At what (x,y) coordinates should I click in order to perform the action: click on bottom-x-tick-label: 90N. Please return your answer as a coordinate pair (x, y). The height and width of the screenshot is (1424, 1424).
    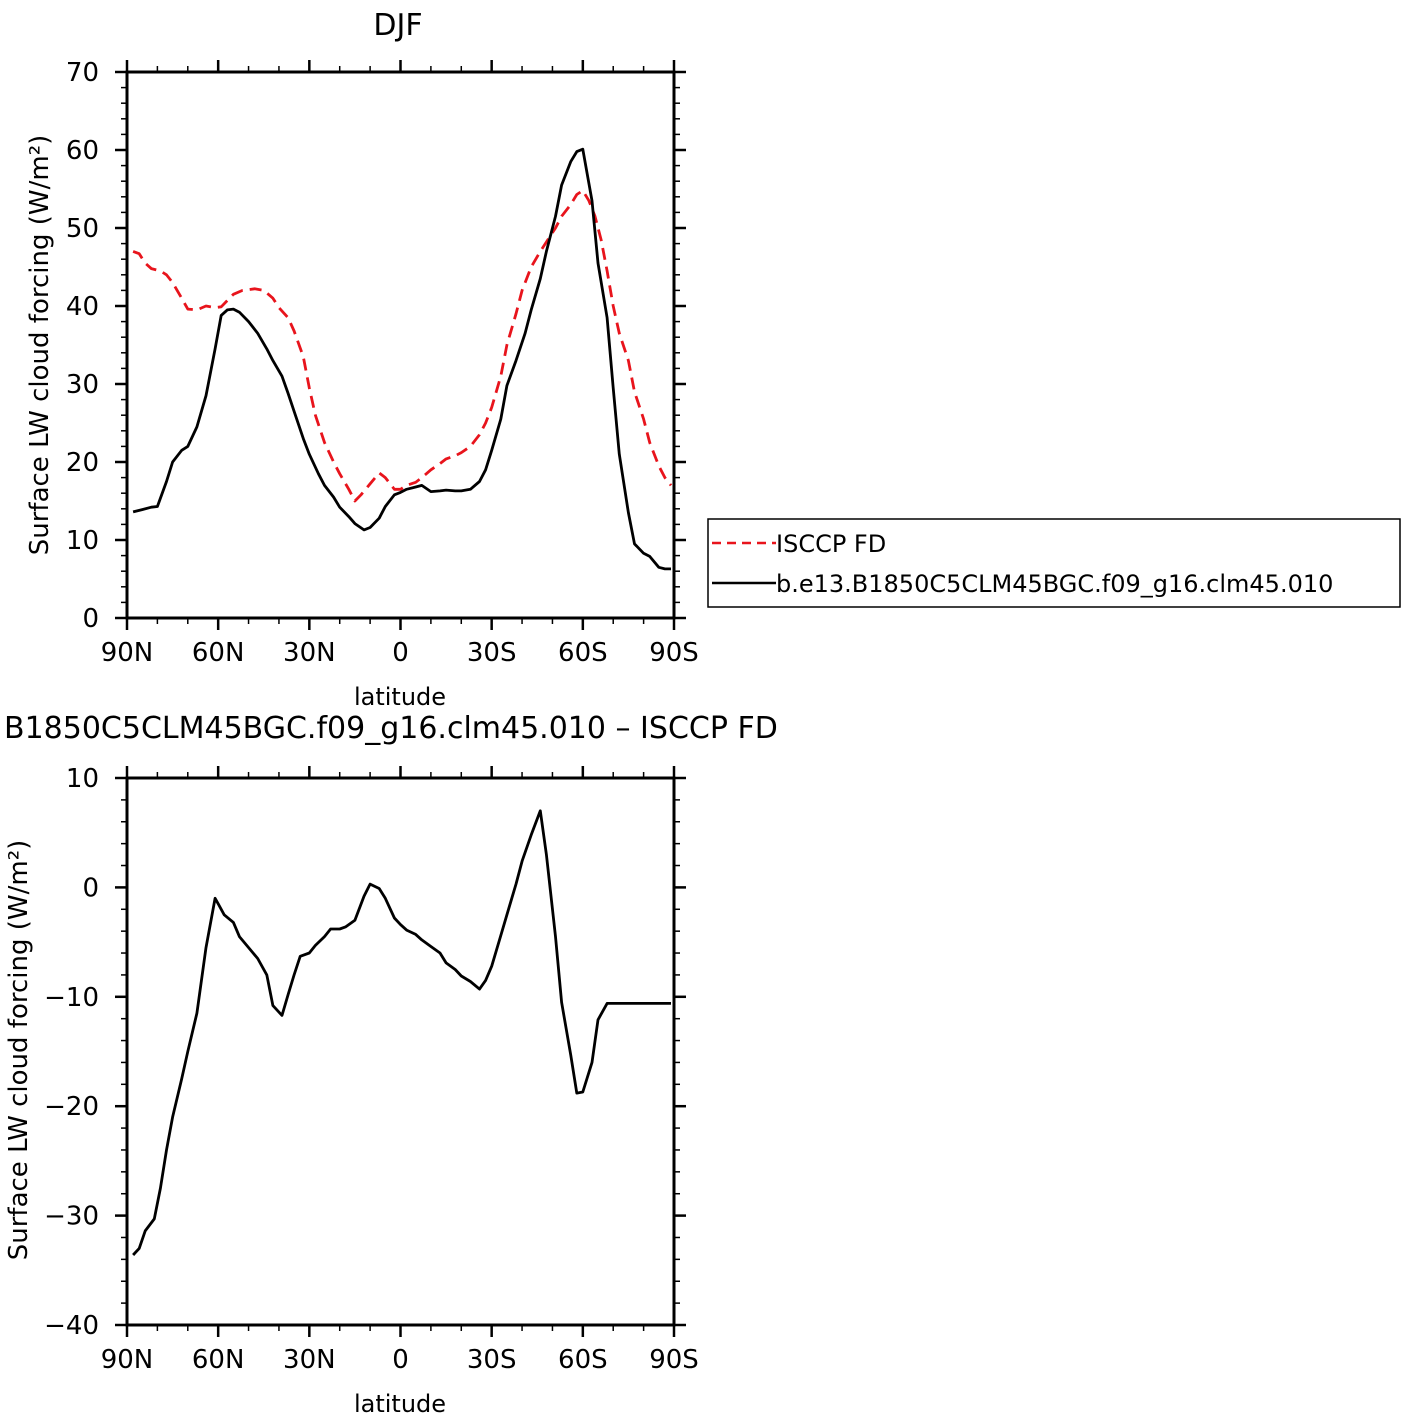
    Looking at the image, I should click on (127, 1360).